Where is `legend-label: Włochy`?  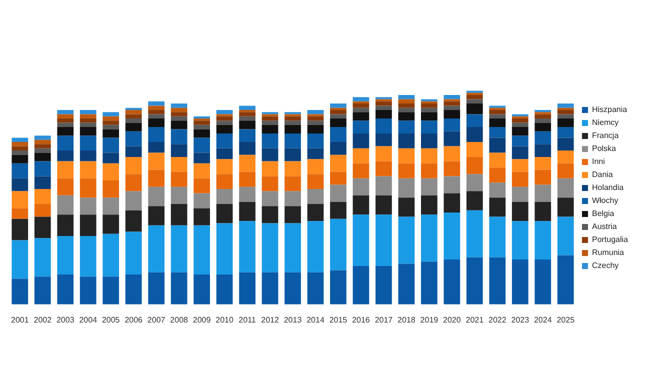
legend-label: Włochy is located at coordinates (605, 201).